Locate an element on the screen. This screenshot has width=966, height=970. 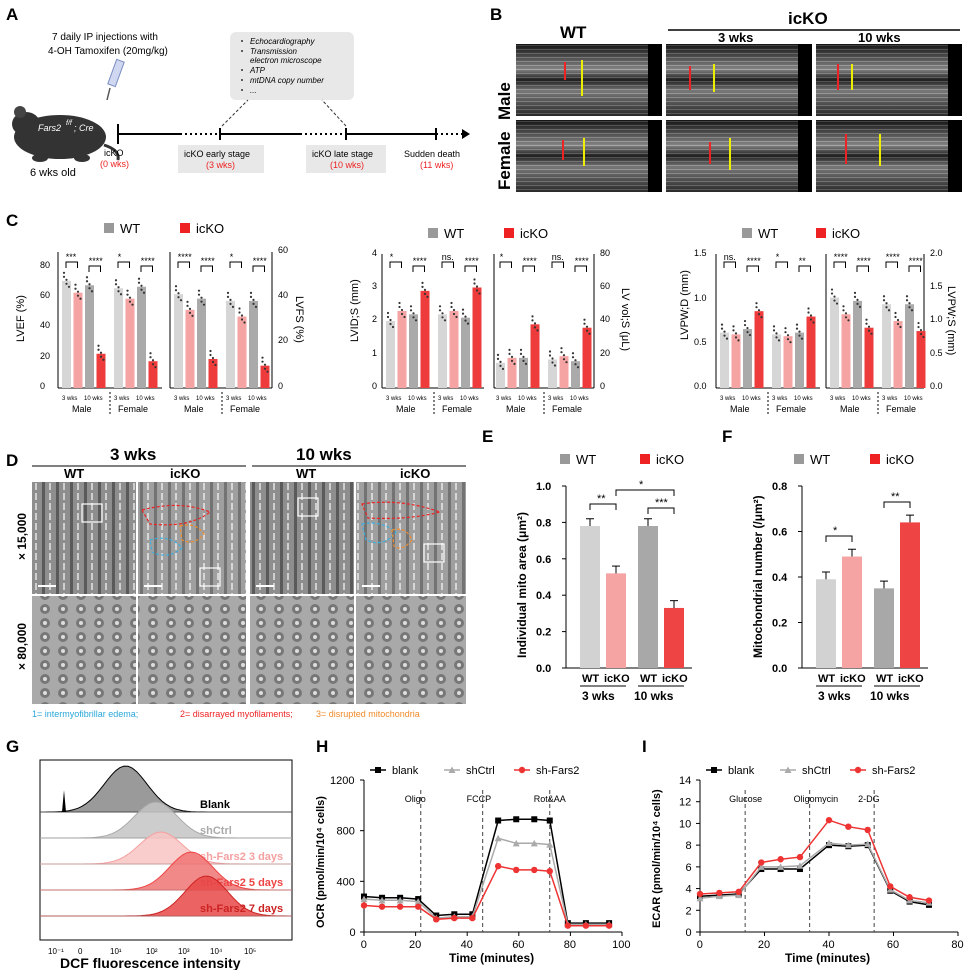
stage2-label: icKO late stage is located at coordinates (342, 154).